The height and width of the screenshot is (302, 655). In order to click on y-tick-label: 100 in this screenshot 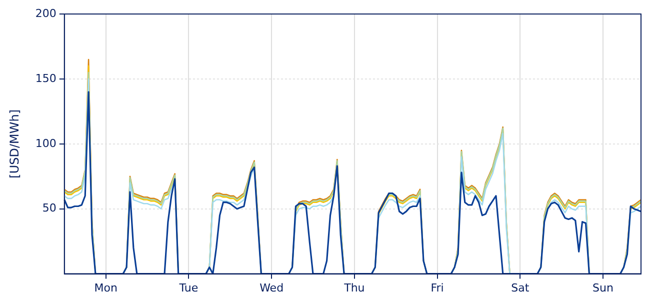, I will do `click(45, 143)`.